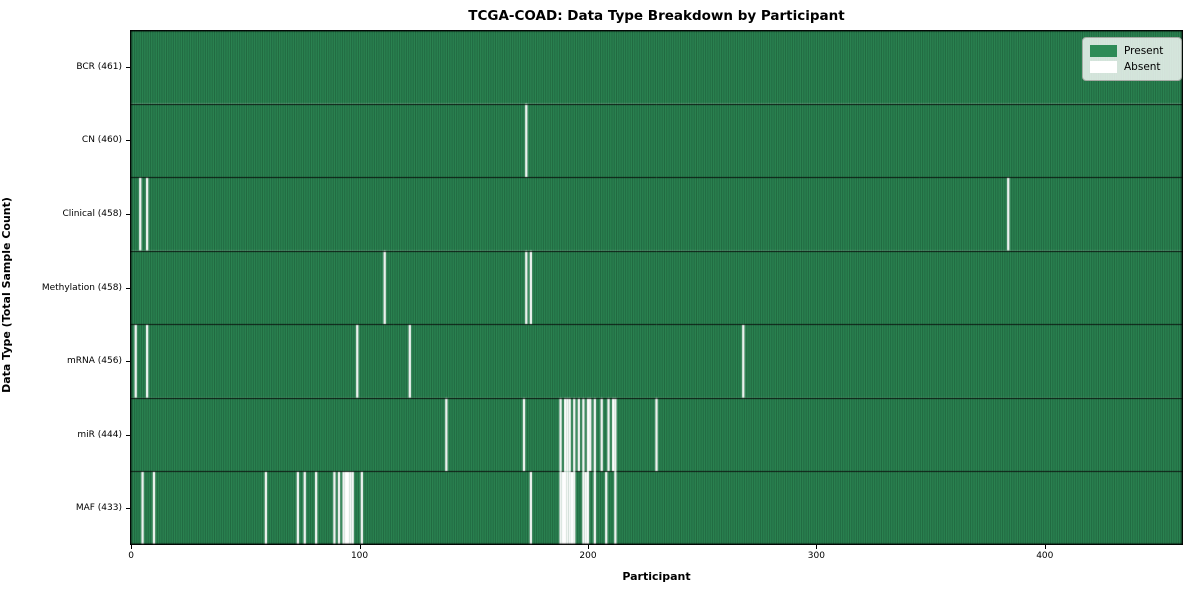 Image resolution: width=1200 pixels, height=600 pixels. What do you see at coordinates (92, 213) in the screenshot?
I see `y-tick-label: Clinical (458)` at bounding box center [92, 213].